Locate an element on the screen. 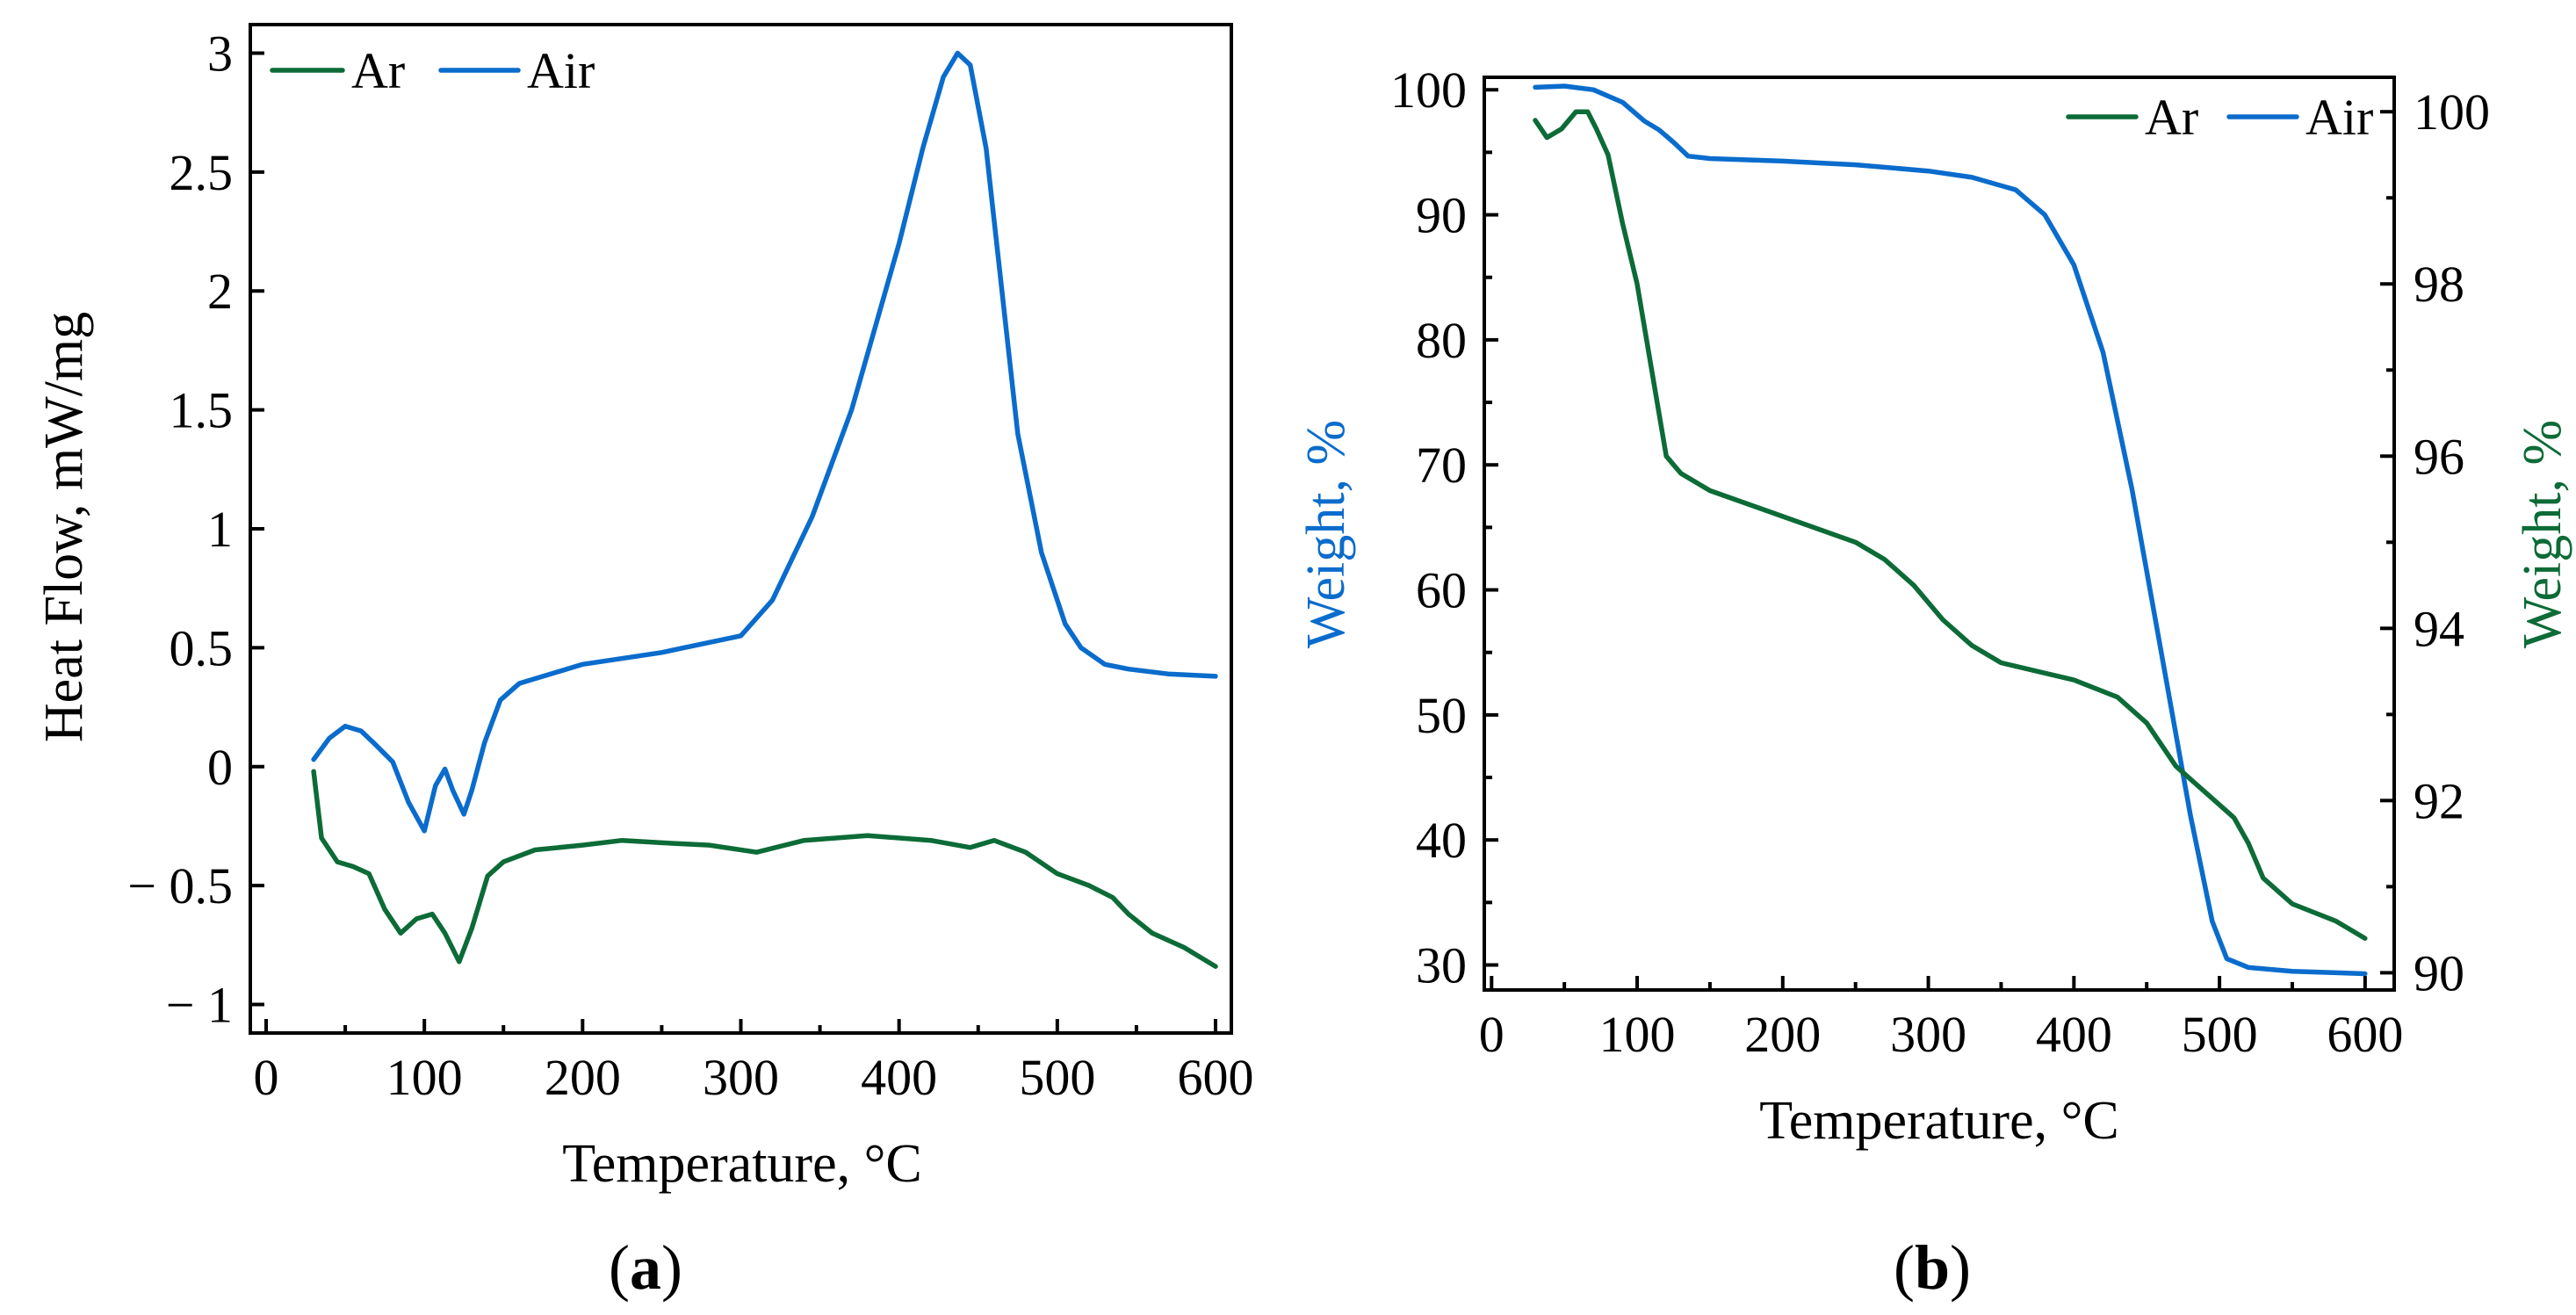 The height and width of the screenshot is (1315, 2576). panel-a-x-tick-label: 600 is located at coordinates (1215, 1077).